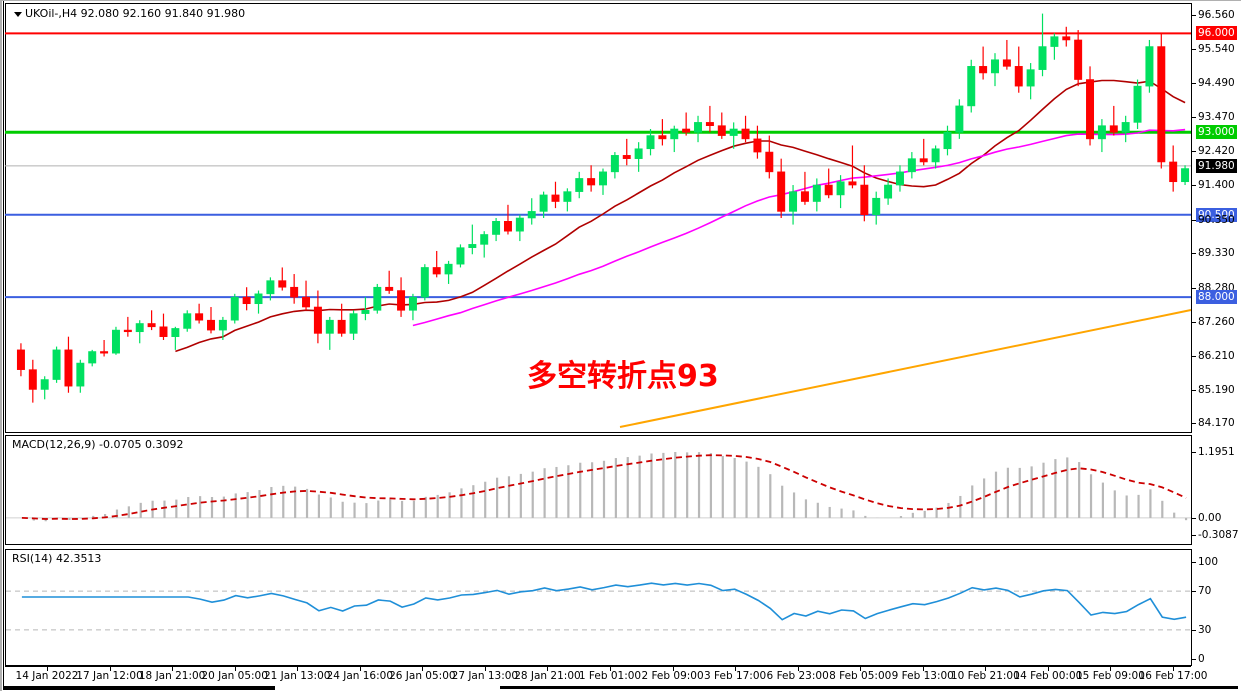 This screenshot has height=691, width=1241. Describe the element at coordinates (1173, 676) in the screenshot. I see `time-tick-label: 16 Feb 17:00` at that location.